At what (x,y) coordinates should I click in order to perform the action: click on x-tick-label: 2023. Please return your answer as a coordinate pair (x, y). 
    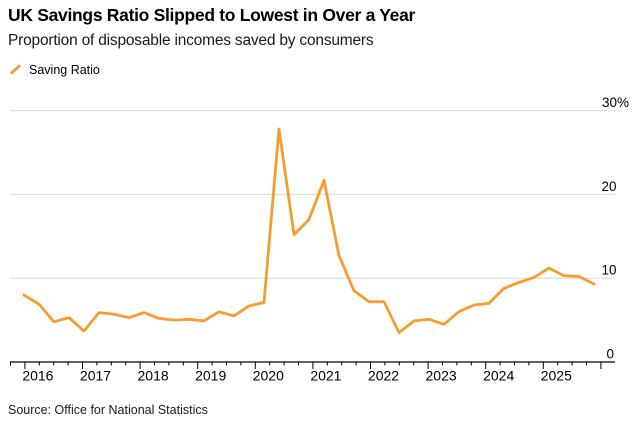
    Looking at the image, I should click on (441, 376).